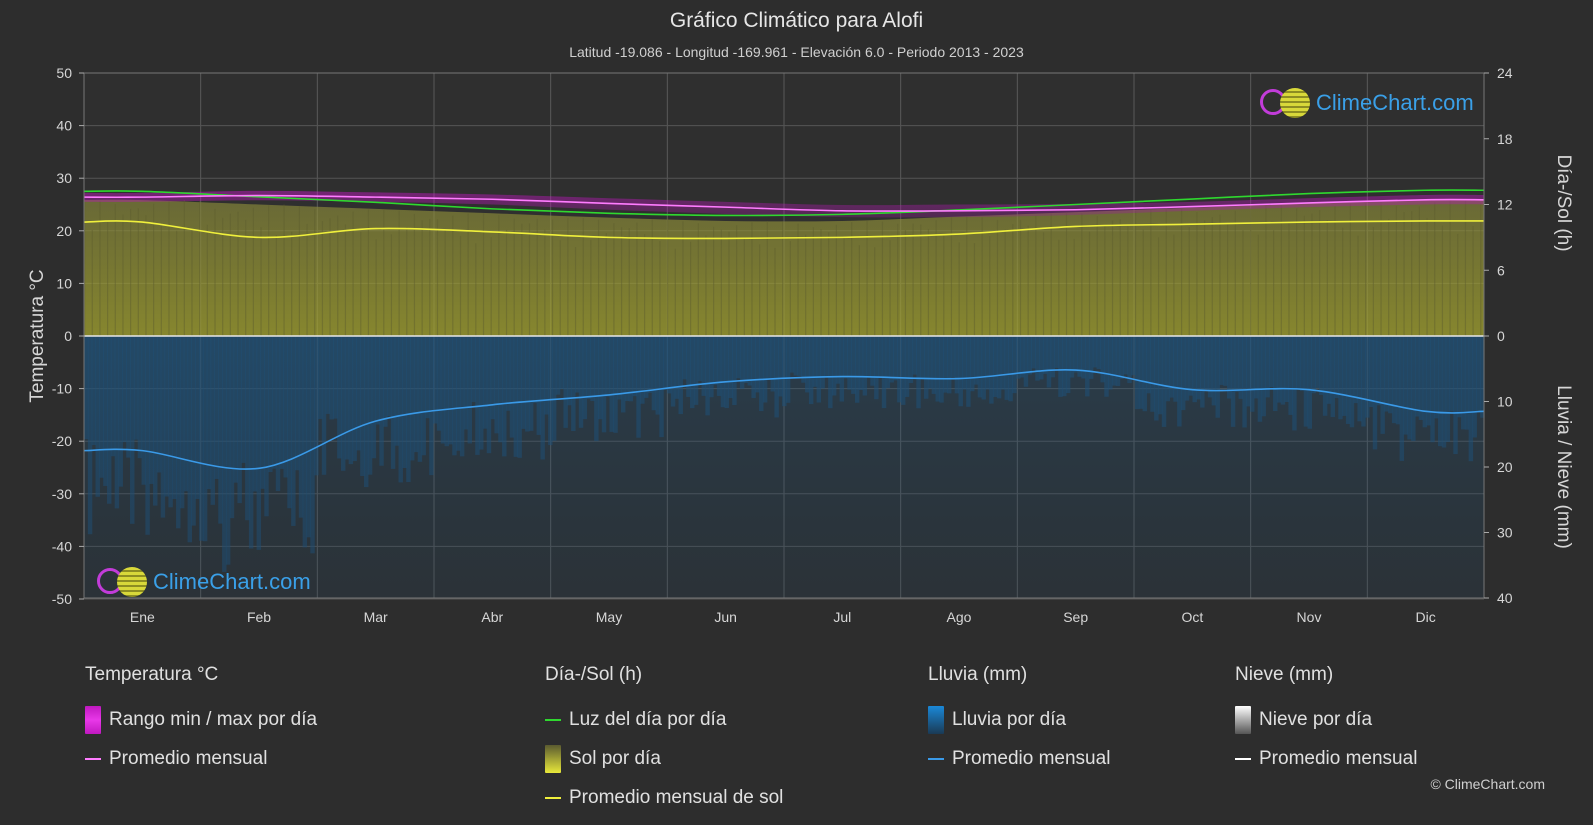  What do you see at coordinates (142, 617) in the screenshot?
I see `month-label: Ene` at bounding box center [142, 617].